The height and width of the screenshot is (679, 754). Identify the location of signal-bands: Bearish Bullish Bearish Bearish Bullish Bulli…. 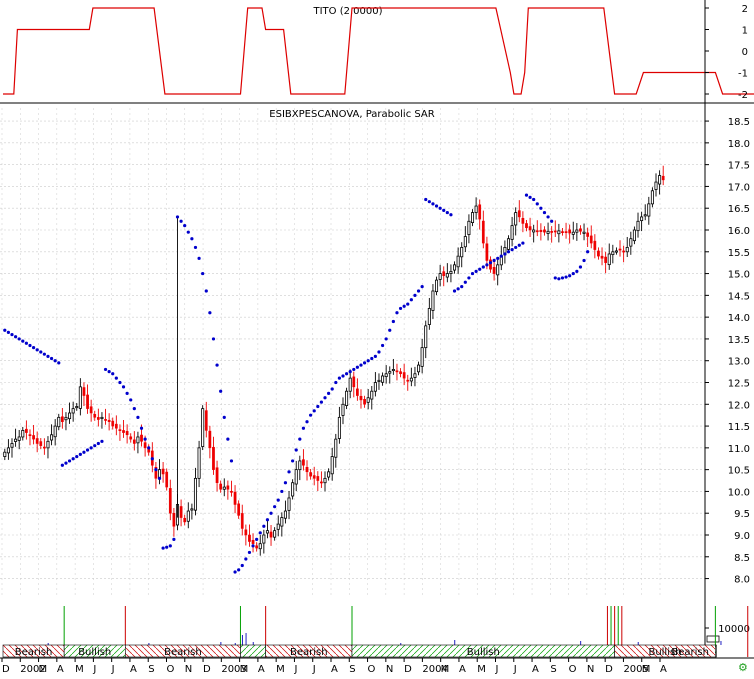
(375, 632).